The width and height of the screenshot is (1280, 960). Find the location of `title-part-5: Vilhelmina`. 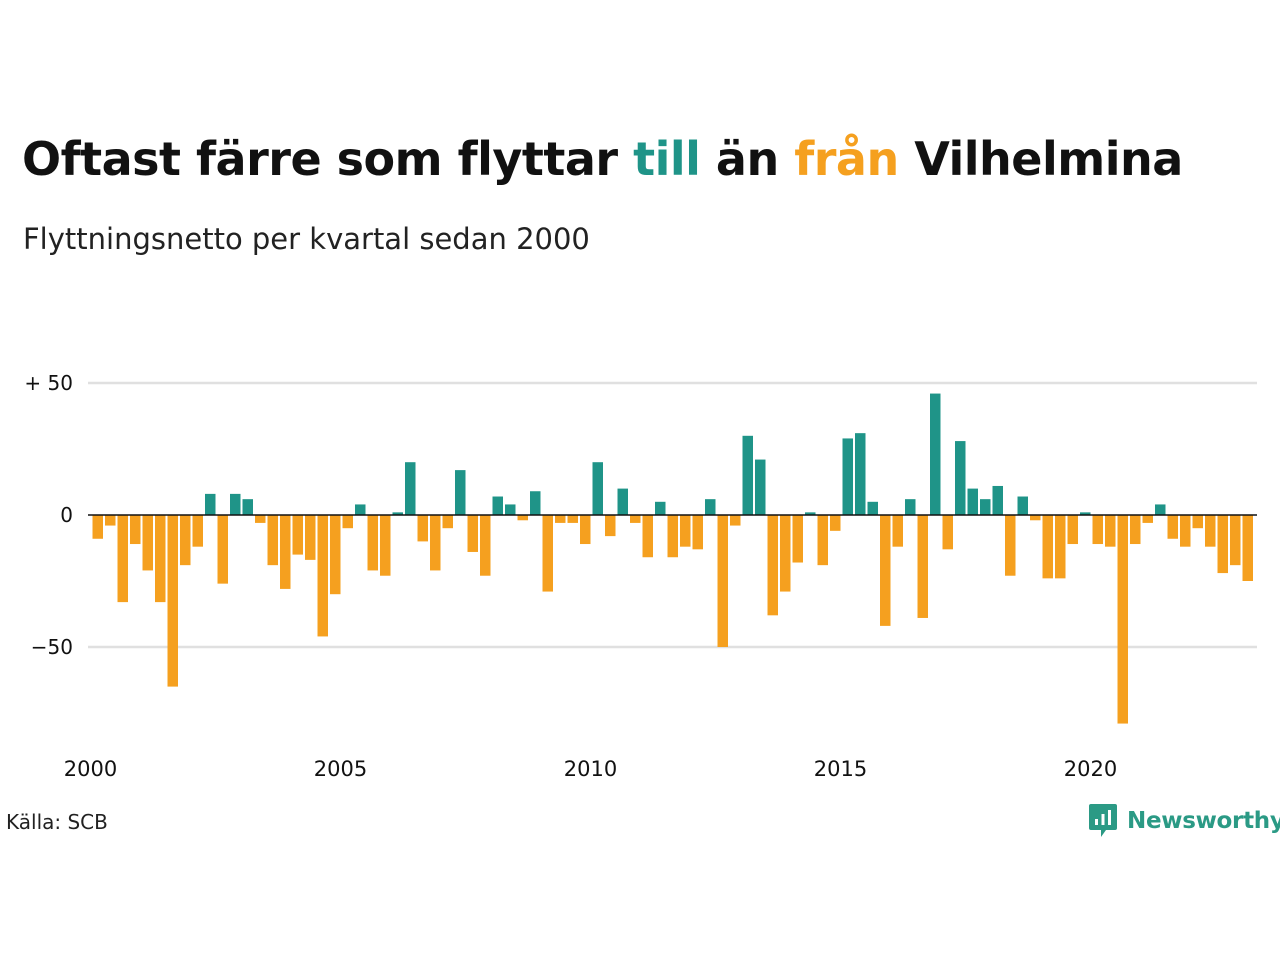

title-part-5: Vilhelmina is located at coordinates (1040, 159).